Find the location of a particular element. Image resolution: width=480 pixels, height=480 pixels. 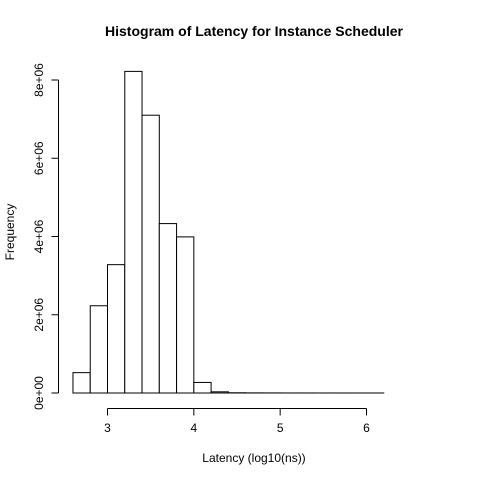

y-axis: 0e+00 2e+06 4e+06 6e+06 8e+06 is located at coordinates (45, 236).